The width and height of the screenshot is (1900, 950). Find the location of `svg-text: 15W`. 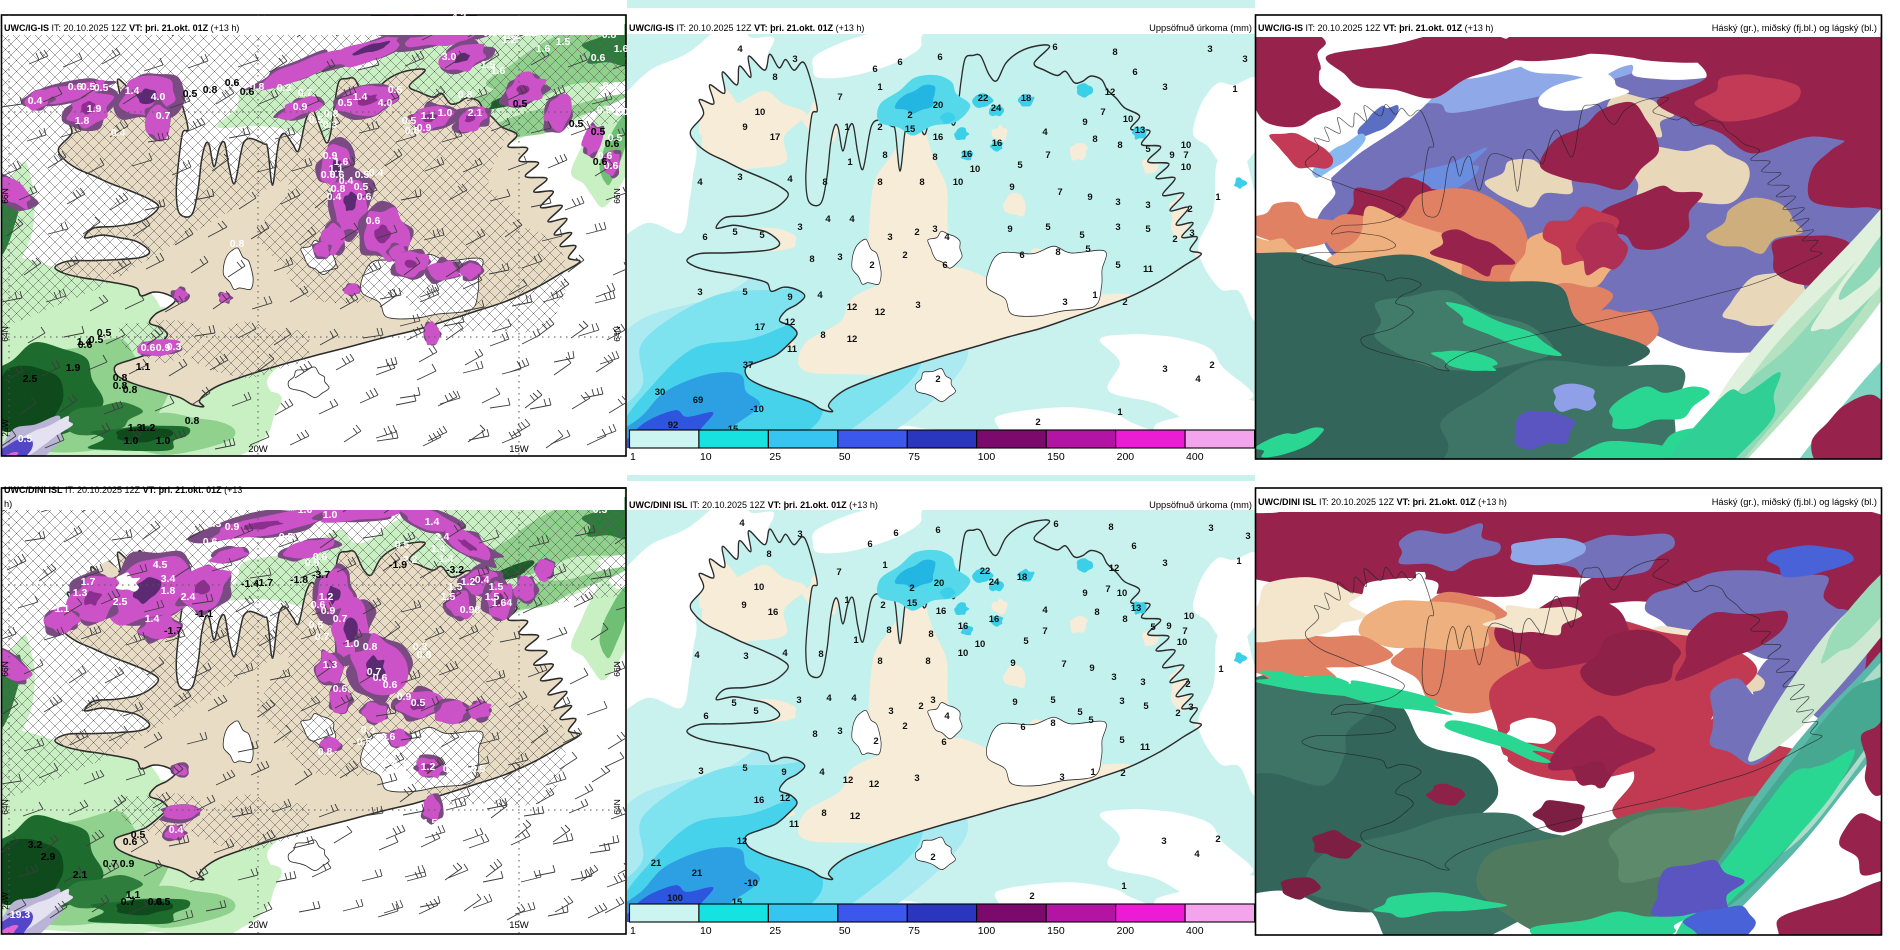

svg-text: 15W is located at coordinates (519, 449).